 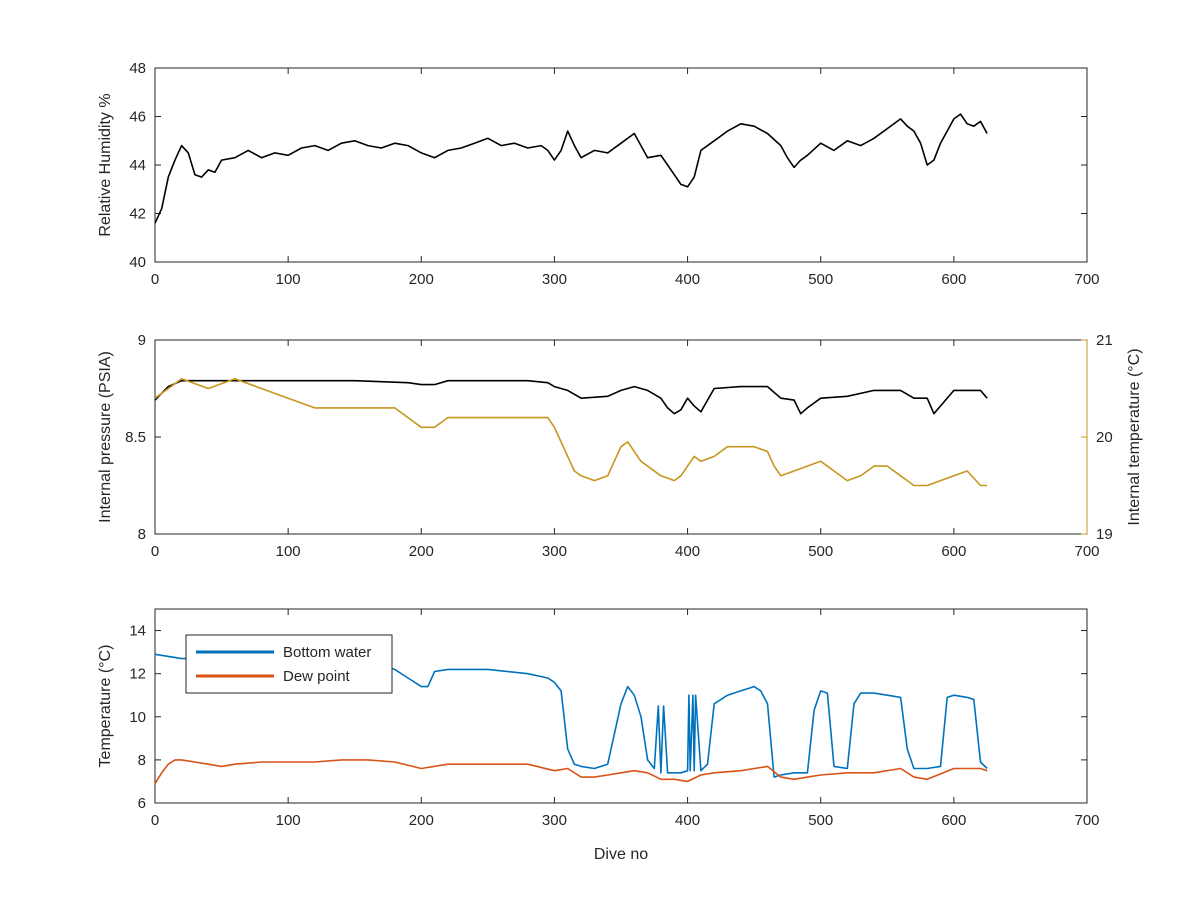 What do you see at coordinates (137, 117) in the screenshot?
I see `y-tick-label: 46` at bounding box center [137, 117].